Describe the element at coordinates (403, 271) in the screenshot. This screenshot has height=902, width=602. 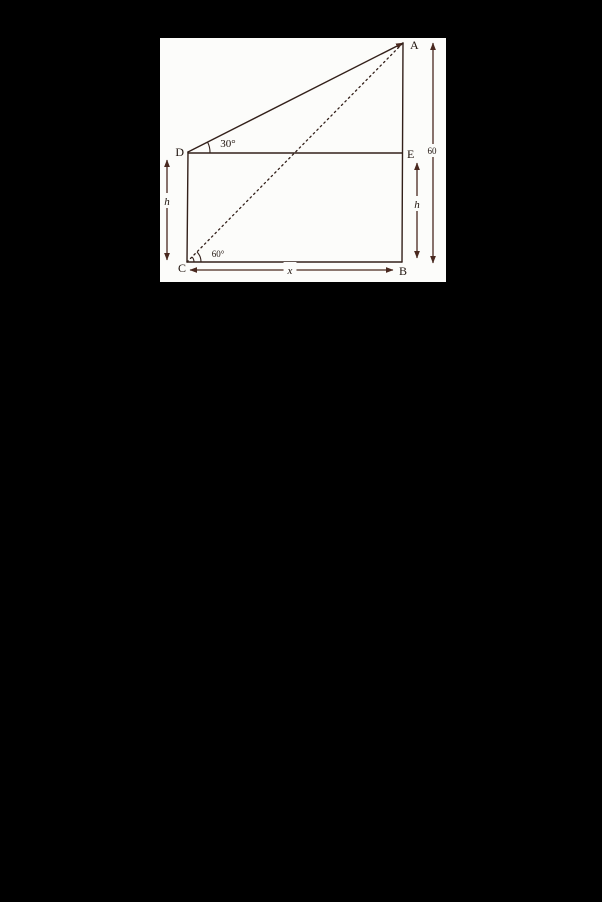
I see `label-point-B: B` at that location.